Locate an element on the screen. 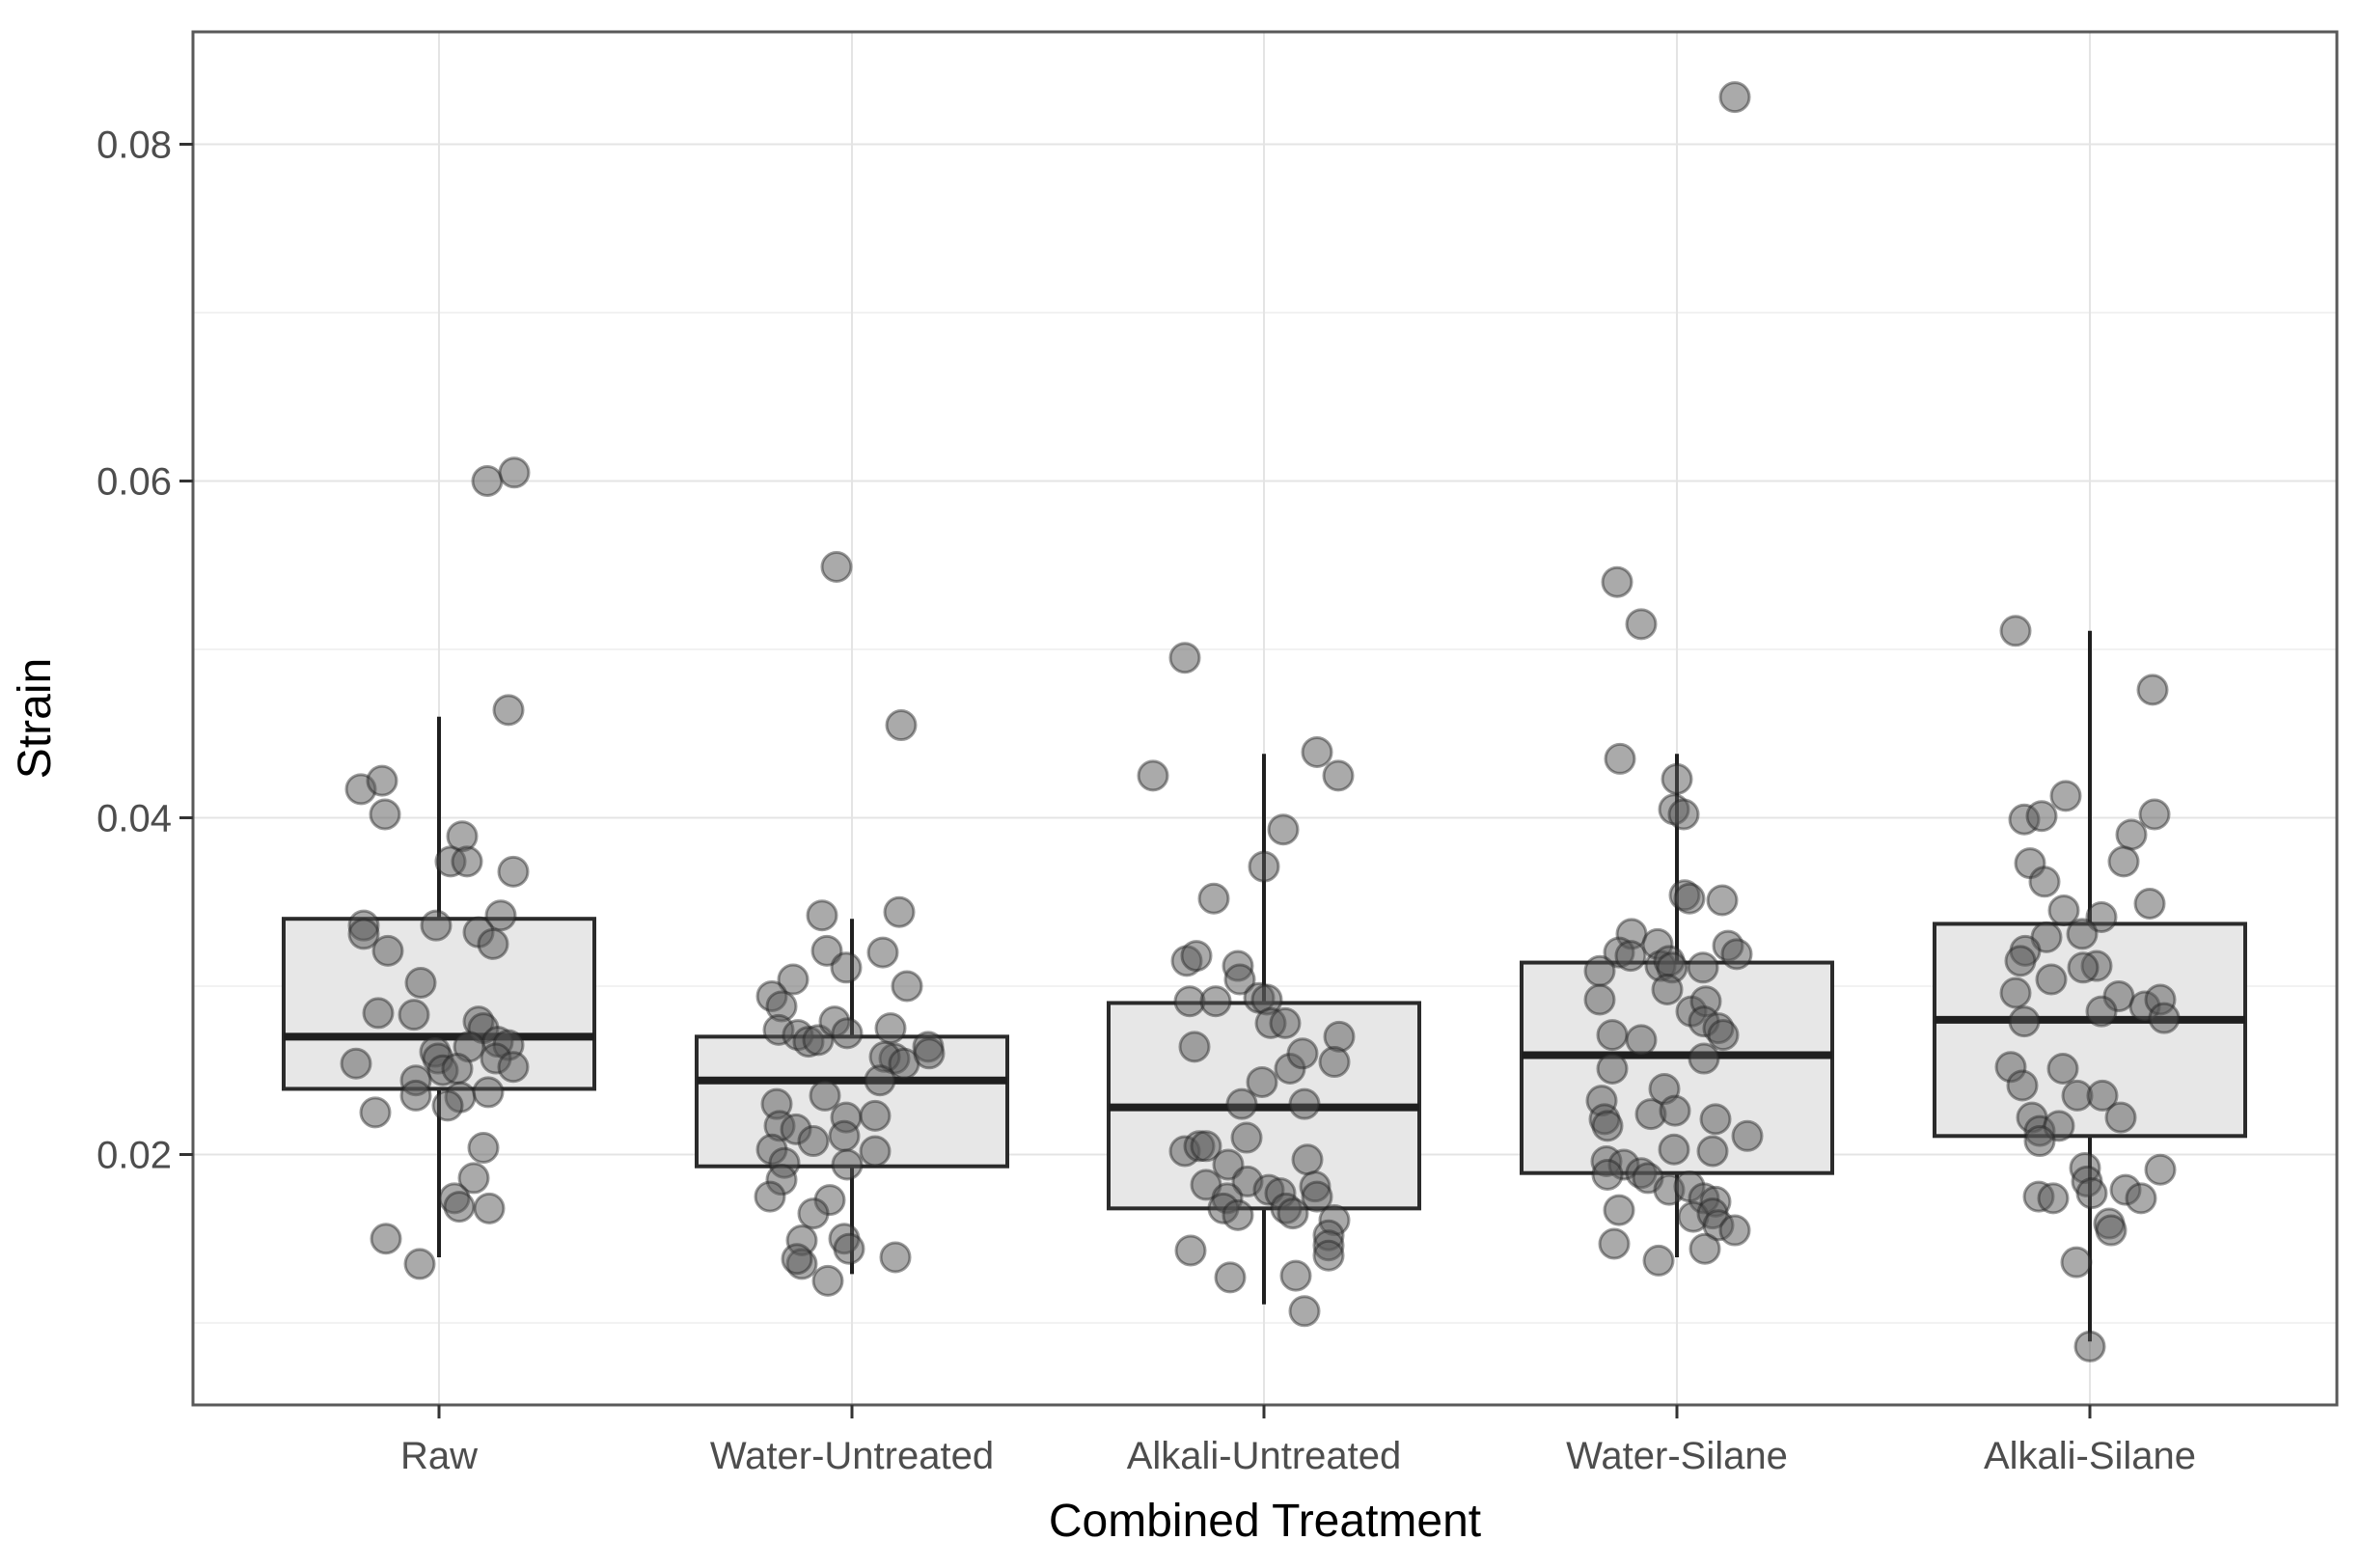 This screenshot has width=2361, height=1568. y-tick-label: 0.02 is located at coordinates (134, 1156).